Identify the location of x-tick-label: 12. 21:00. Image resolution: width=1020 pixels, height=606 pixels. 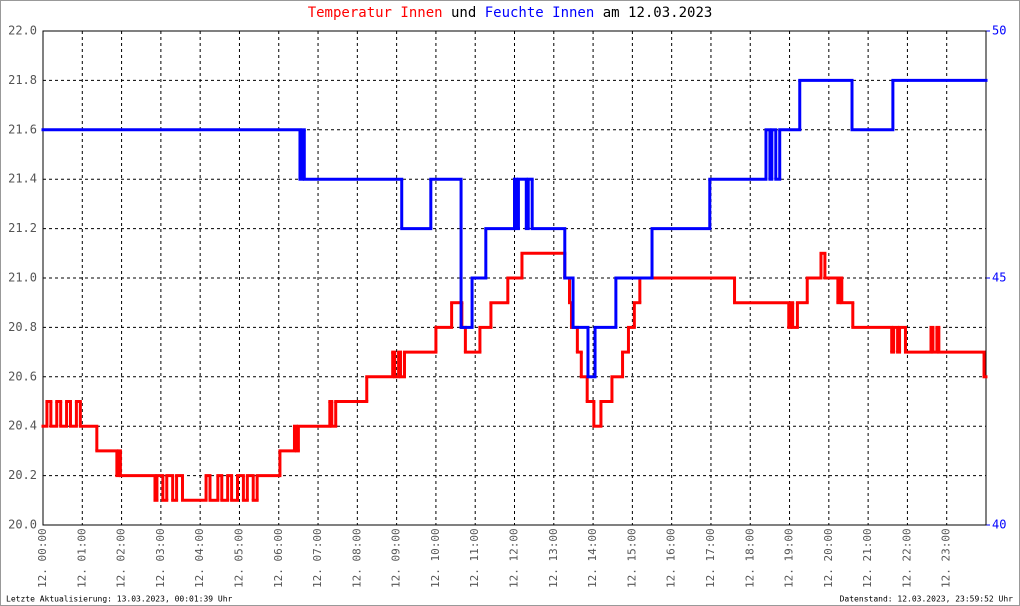
(867, 558).